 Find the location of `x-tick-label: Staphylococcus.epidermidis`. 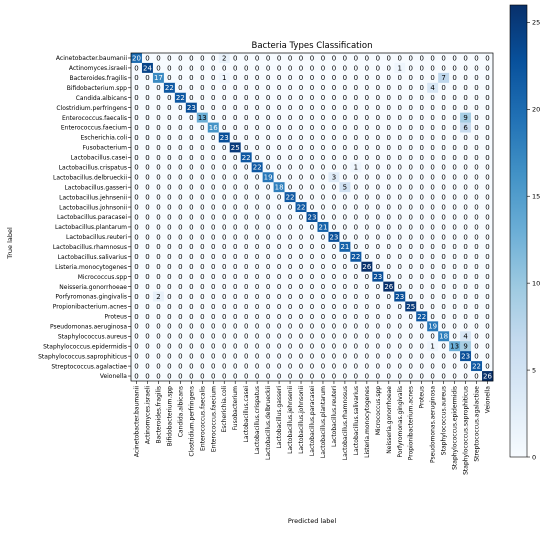

x-tick-label: Staphylococcus.epidermidis is located at coordinates (455, 428).